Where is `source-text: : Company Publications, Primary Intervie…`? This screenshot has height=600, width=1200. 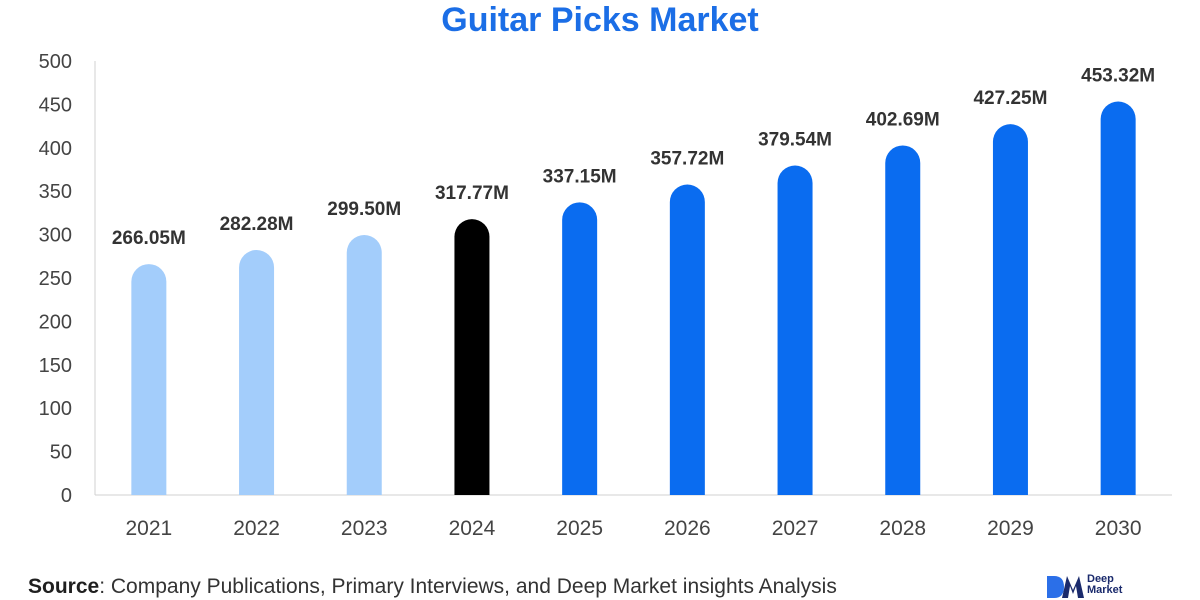
source-text: : Company Publications, Primary Intervie… is located at coordinates (468, 586).